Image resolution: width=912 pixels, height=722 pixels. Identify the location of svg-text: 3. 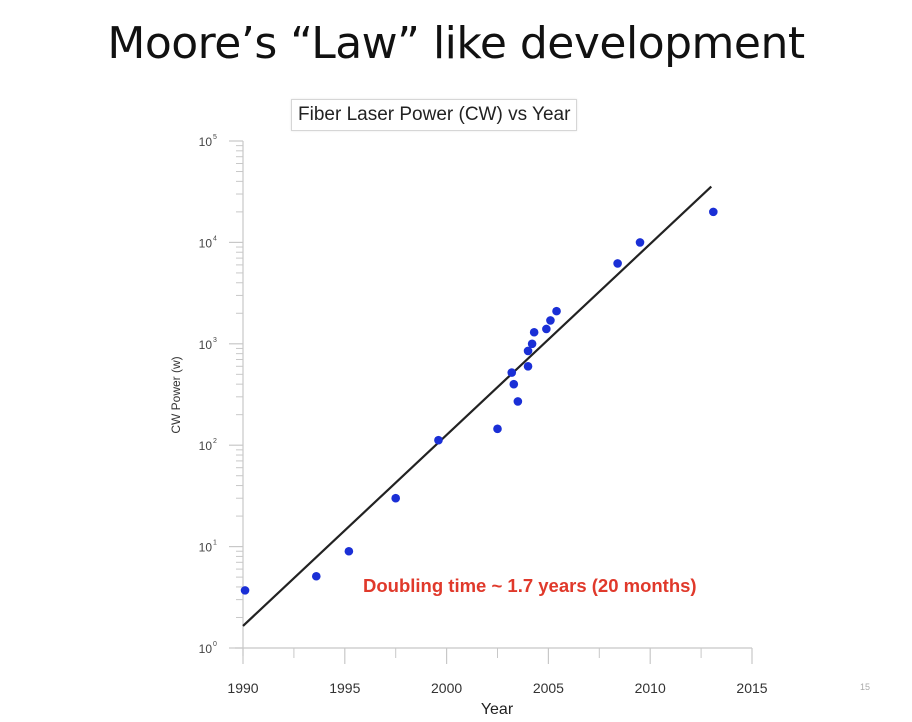
(215, 340).